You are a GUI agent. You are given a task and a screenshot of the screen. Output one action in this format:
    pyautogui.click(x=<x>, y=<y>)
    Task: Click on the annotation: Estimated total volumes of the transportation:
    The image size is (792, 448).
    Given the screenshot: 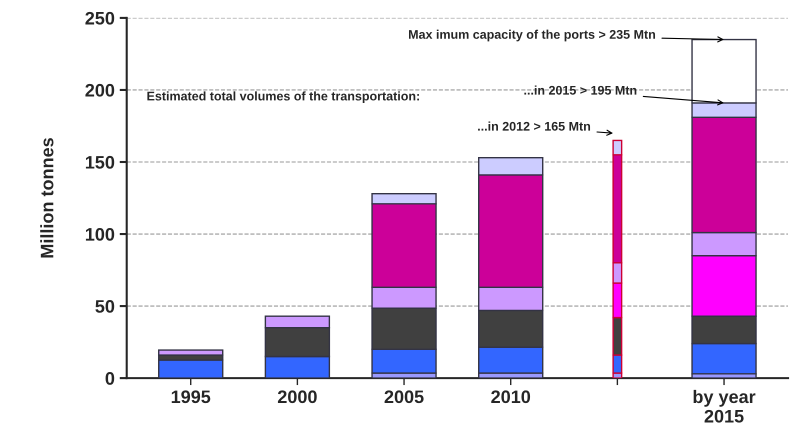 What is the action you would take?
    pyautogui.click(x=283, y=97)
    